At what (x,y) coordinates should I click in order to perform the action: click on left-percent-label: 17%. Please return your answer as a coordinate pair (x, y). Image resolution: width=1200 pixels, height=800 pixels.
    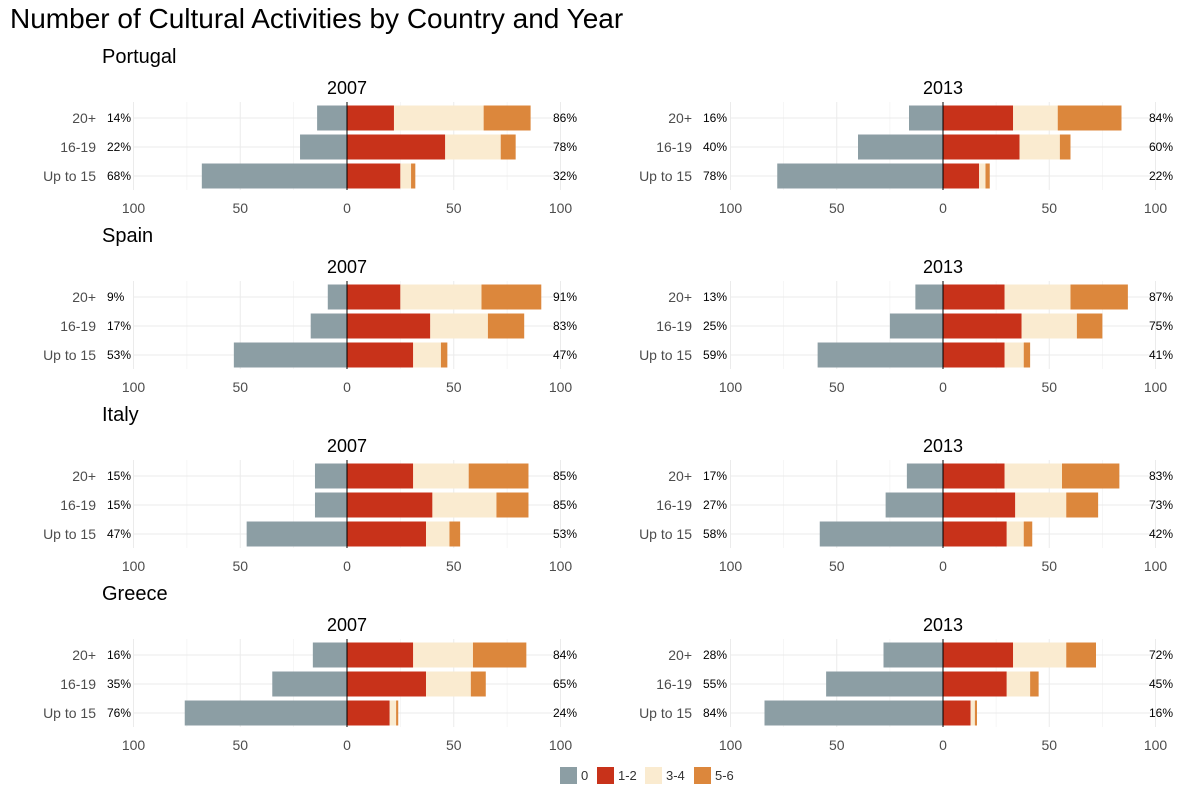
    Looking at the image, I should click on (119, 326).